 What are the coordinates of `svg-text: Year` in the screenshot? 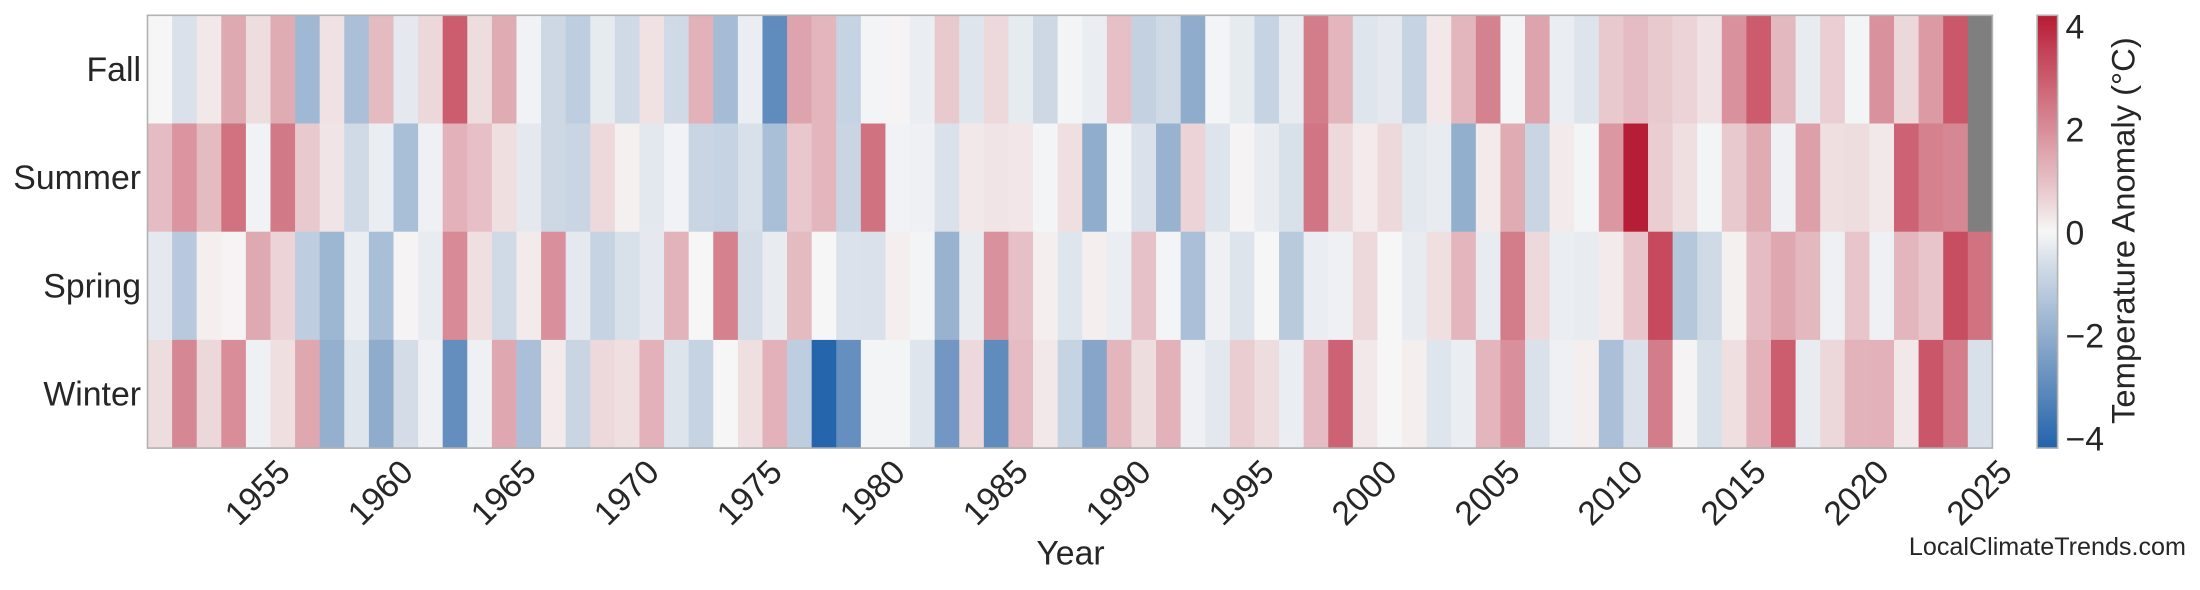 It's located at (1070, 553).